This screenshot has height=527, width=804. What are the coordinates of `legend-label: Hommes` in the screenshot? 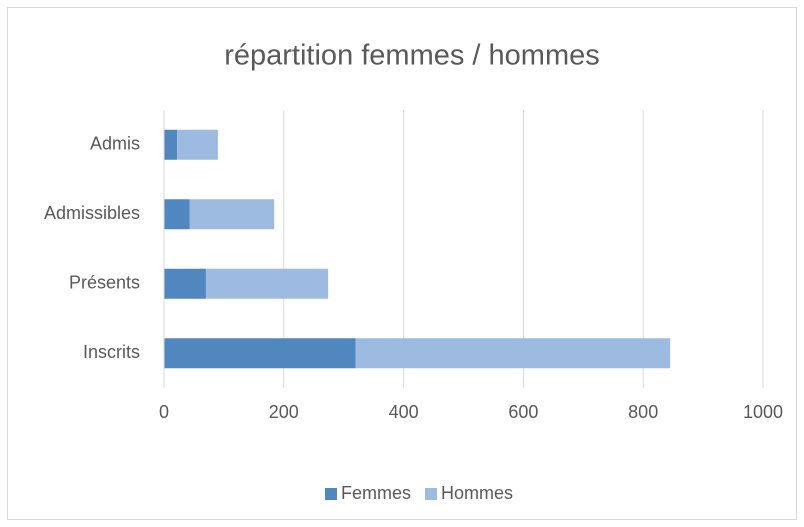 It's located at (477, 493).